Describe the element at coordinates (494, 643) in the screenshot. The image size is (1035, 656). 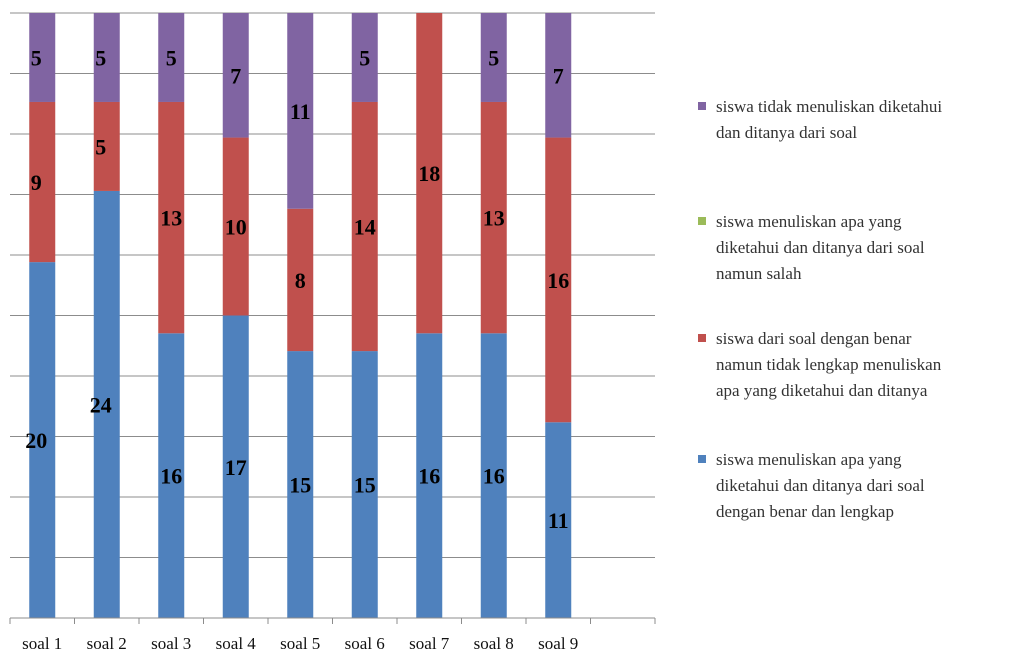
I see `x-tick-label: soal 8` at that location.